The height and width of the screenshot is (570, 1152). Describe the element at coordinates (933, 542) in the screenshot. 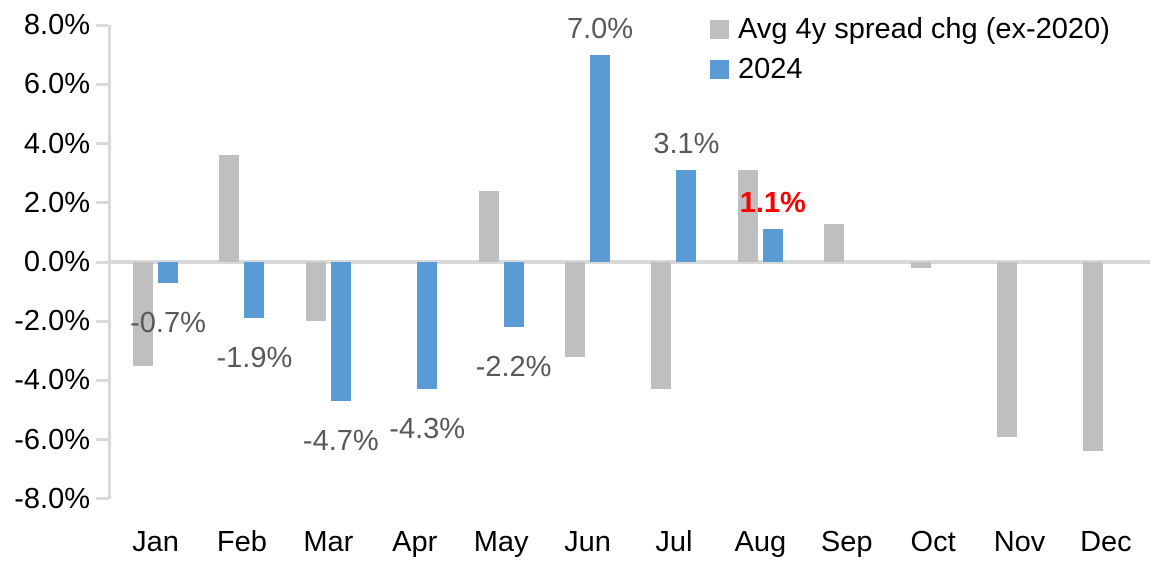

I see `x-axis-label-oct: Oct` at that location.